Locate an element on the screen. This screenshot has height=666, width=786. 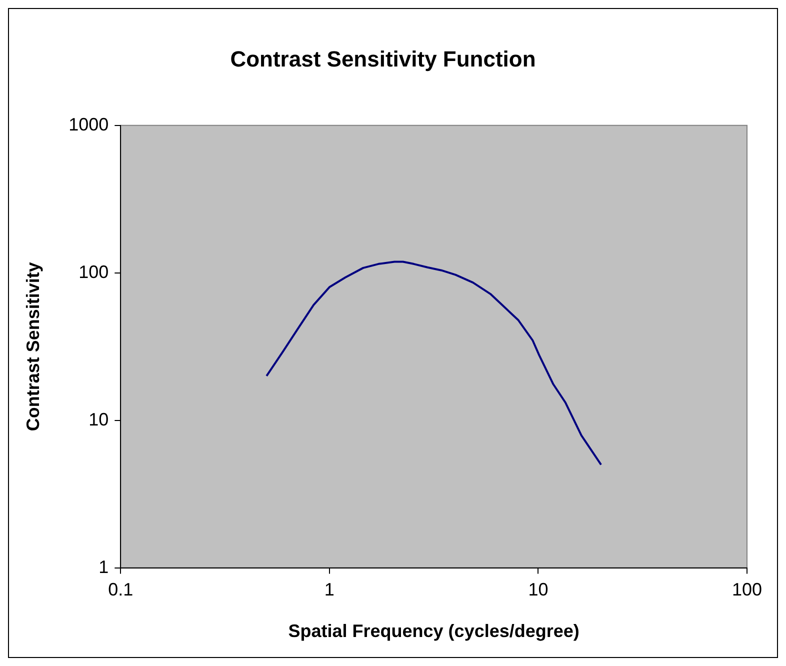
x-tick-label: 0.1 is located at coordinates (121, 590).